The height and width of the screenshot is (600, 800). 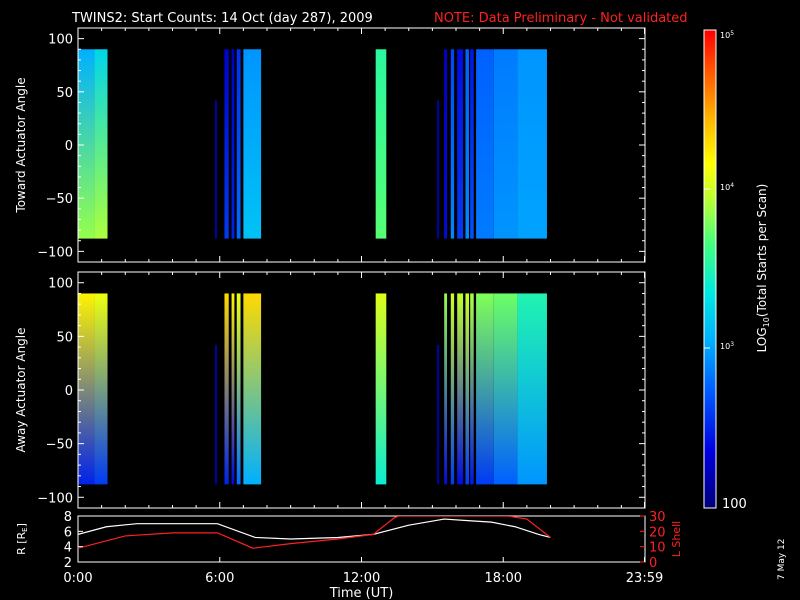 I want to click on l-shell-series-line, so click(x=314, y=532).